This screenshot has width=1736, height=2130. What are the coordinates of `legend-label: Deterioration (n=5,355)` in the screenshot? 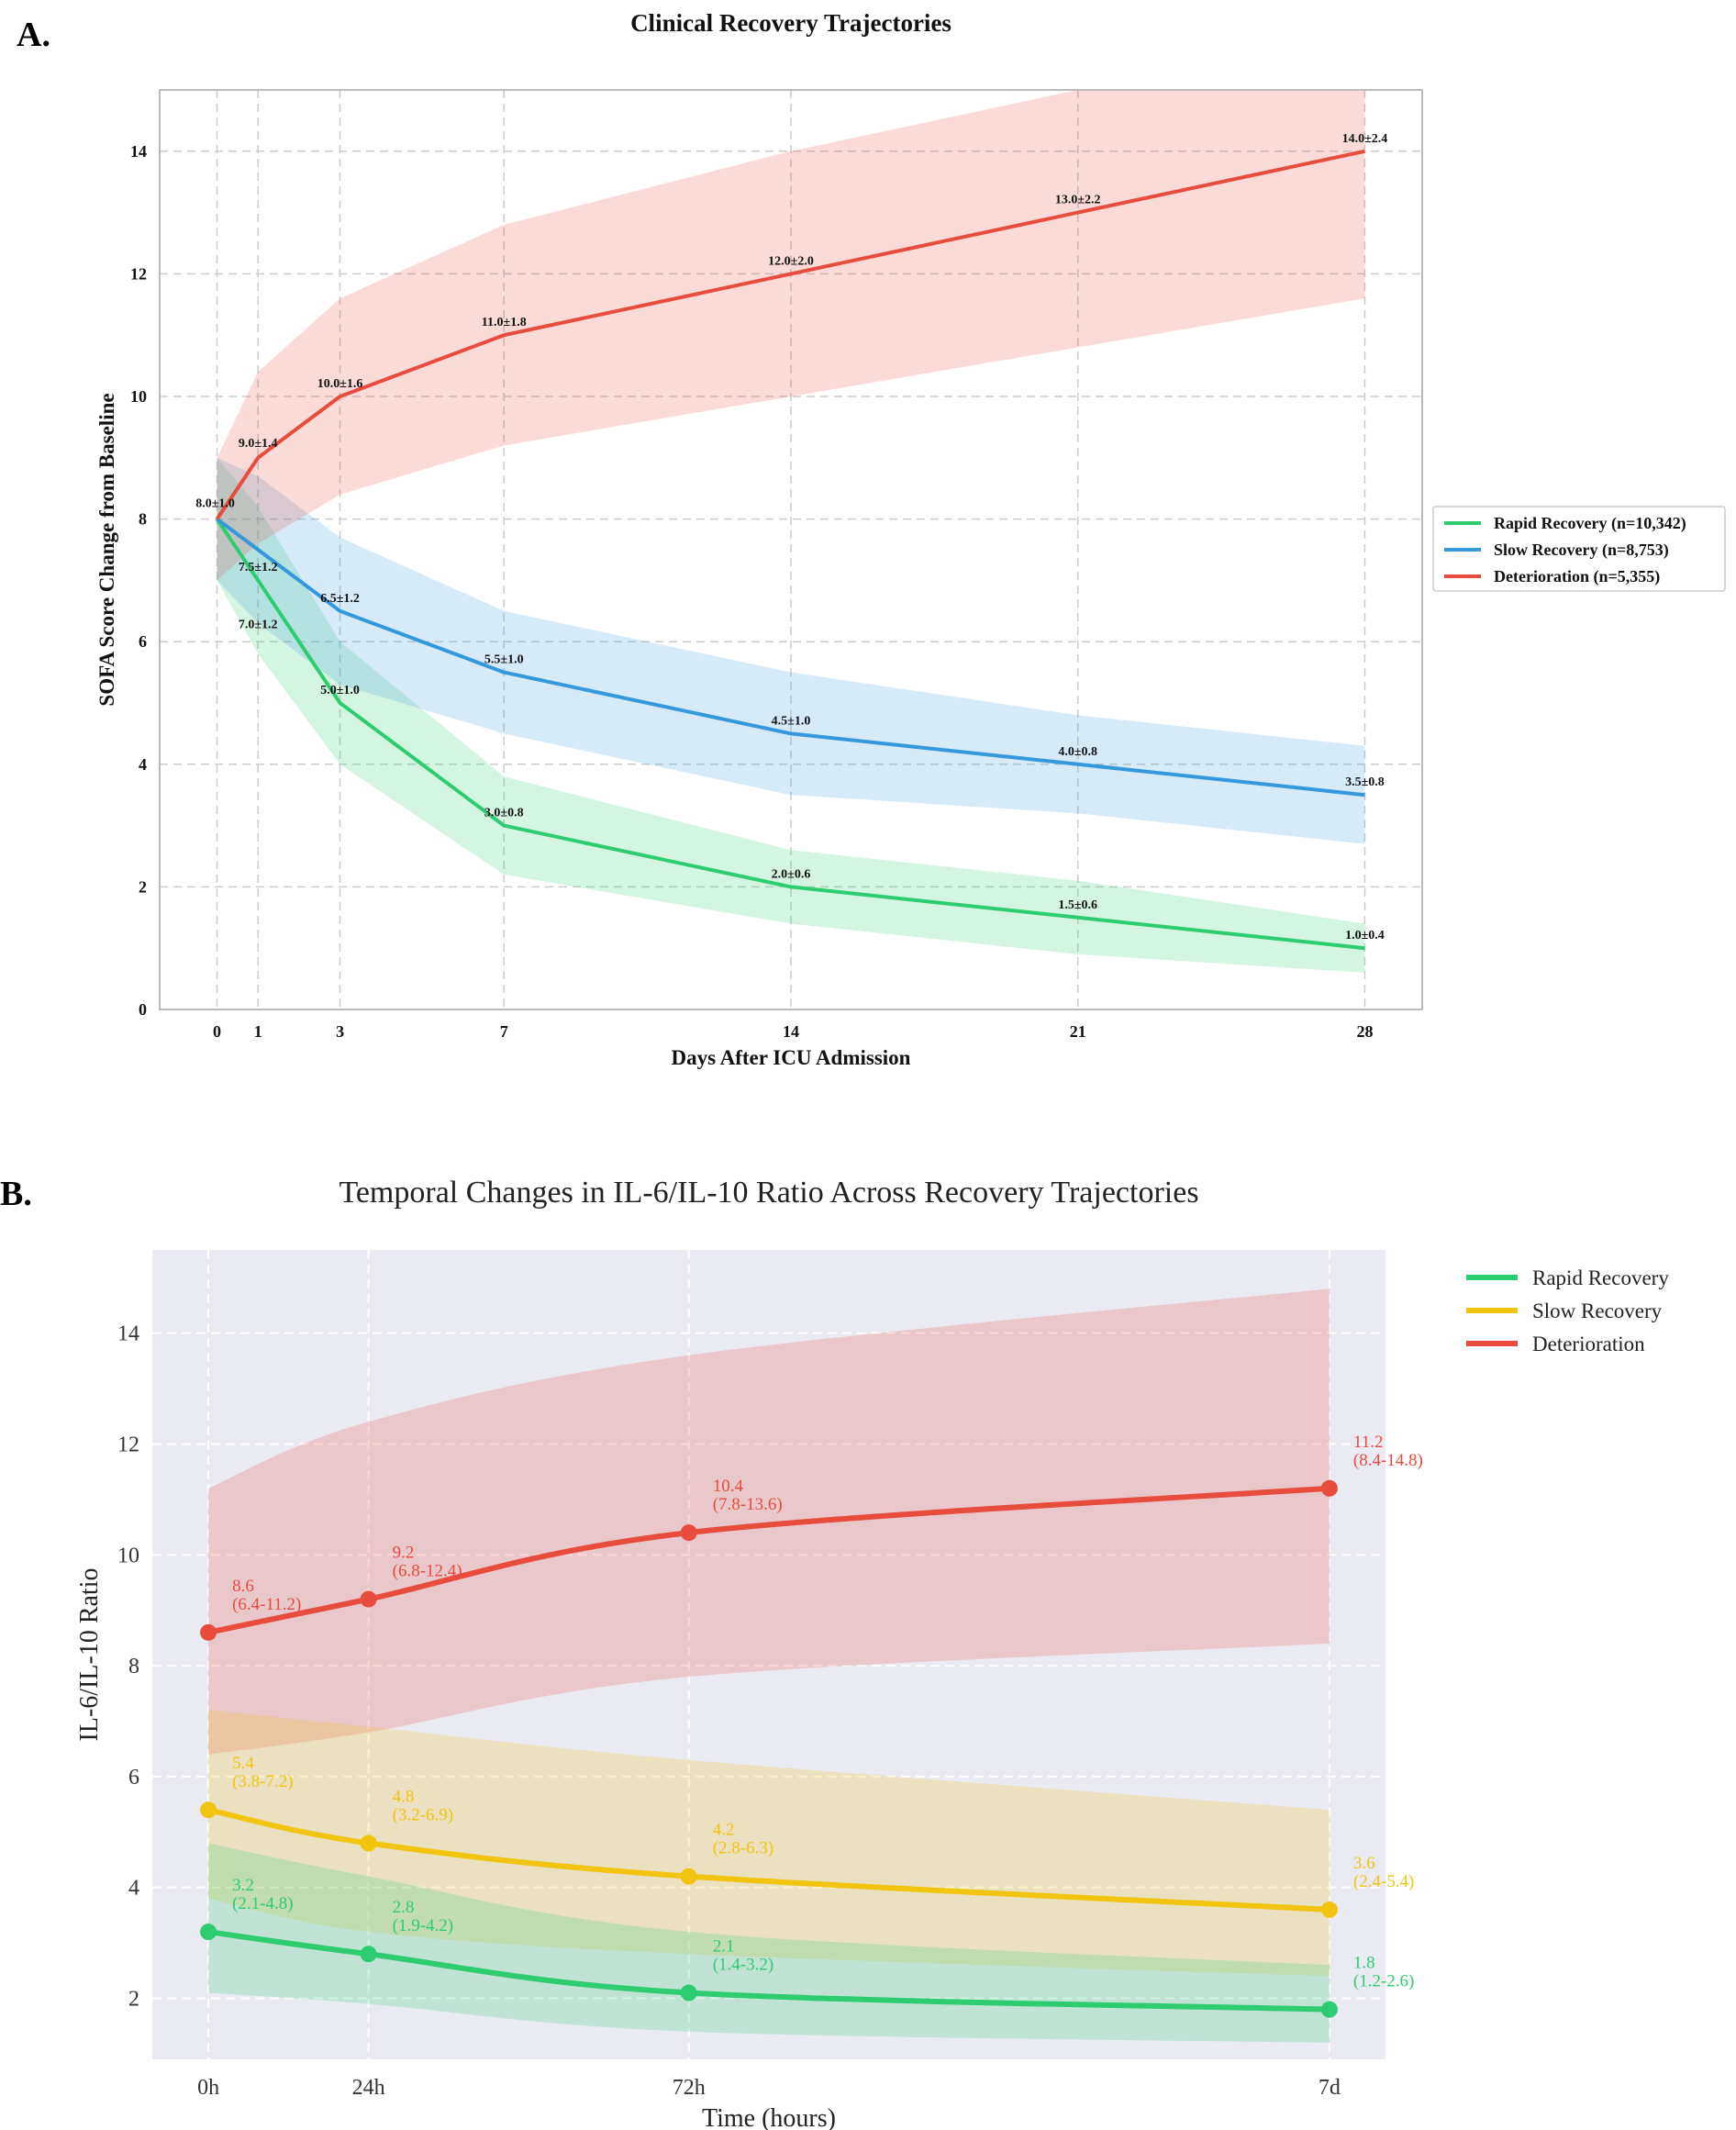 It's located at (1577, 576).